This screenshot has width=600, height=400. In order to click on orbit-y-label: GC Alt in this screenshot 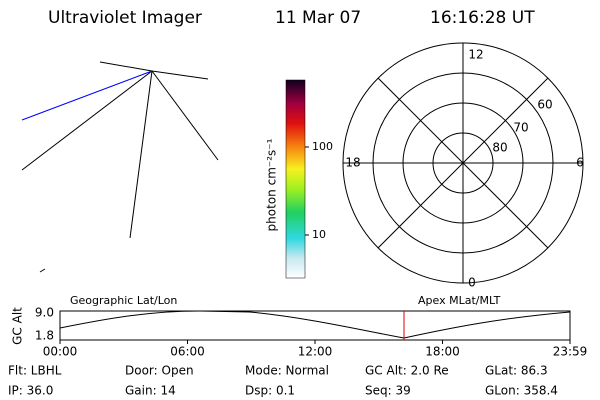, I will do `click(18, 326)`.